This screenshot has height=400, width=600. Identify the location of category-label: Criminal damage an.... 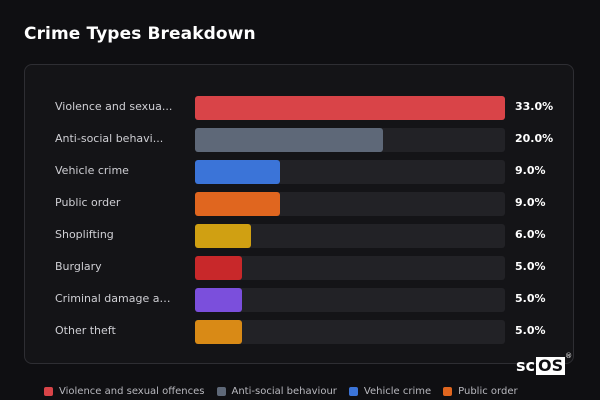
(114, 298).